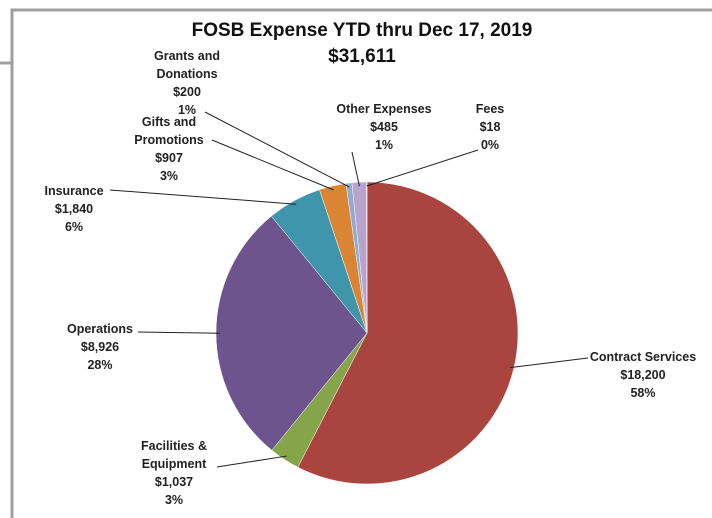 The height and width of the screenshot is (518, 712). I want to click on slice-value: $18, so click(490, 127).